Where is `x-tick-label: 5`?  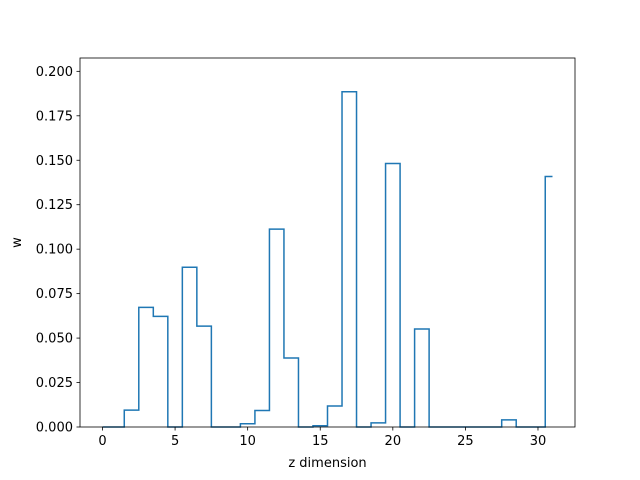 x-tick-label: 5 is located at coordinates (175, 441).